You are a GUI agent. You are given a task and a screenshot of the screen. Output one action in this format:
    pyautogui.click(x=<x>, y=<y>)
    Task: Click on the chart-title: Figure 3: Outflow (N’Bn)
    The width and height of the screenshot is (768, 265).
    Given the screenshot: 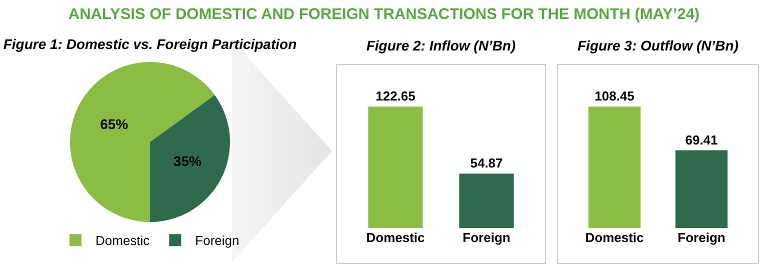 What is the action you would take?
    pyautogui.click(x=658, y=46)
    